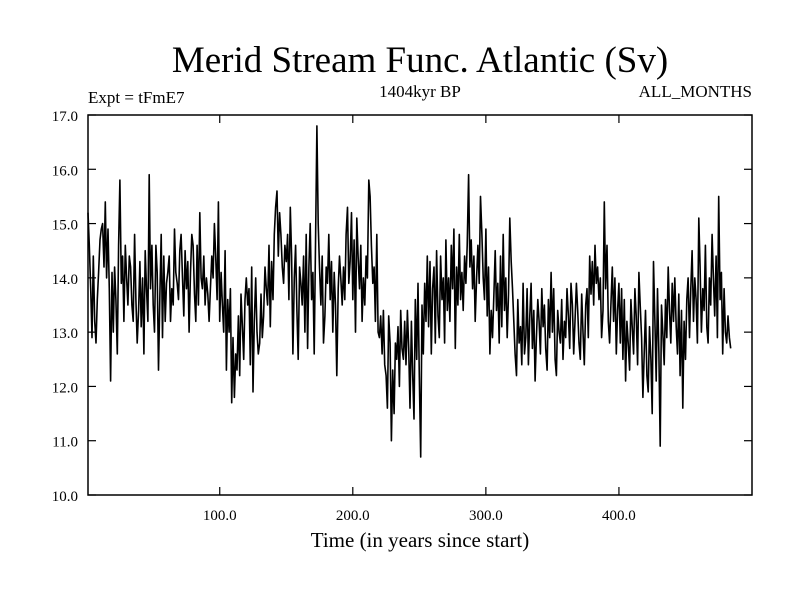  Describe the element at coordinates (619, 516) in the screenshot. I see `x-tick-label: 400.0` at that location.